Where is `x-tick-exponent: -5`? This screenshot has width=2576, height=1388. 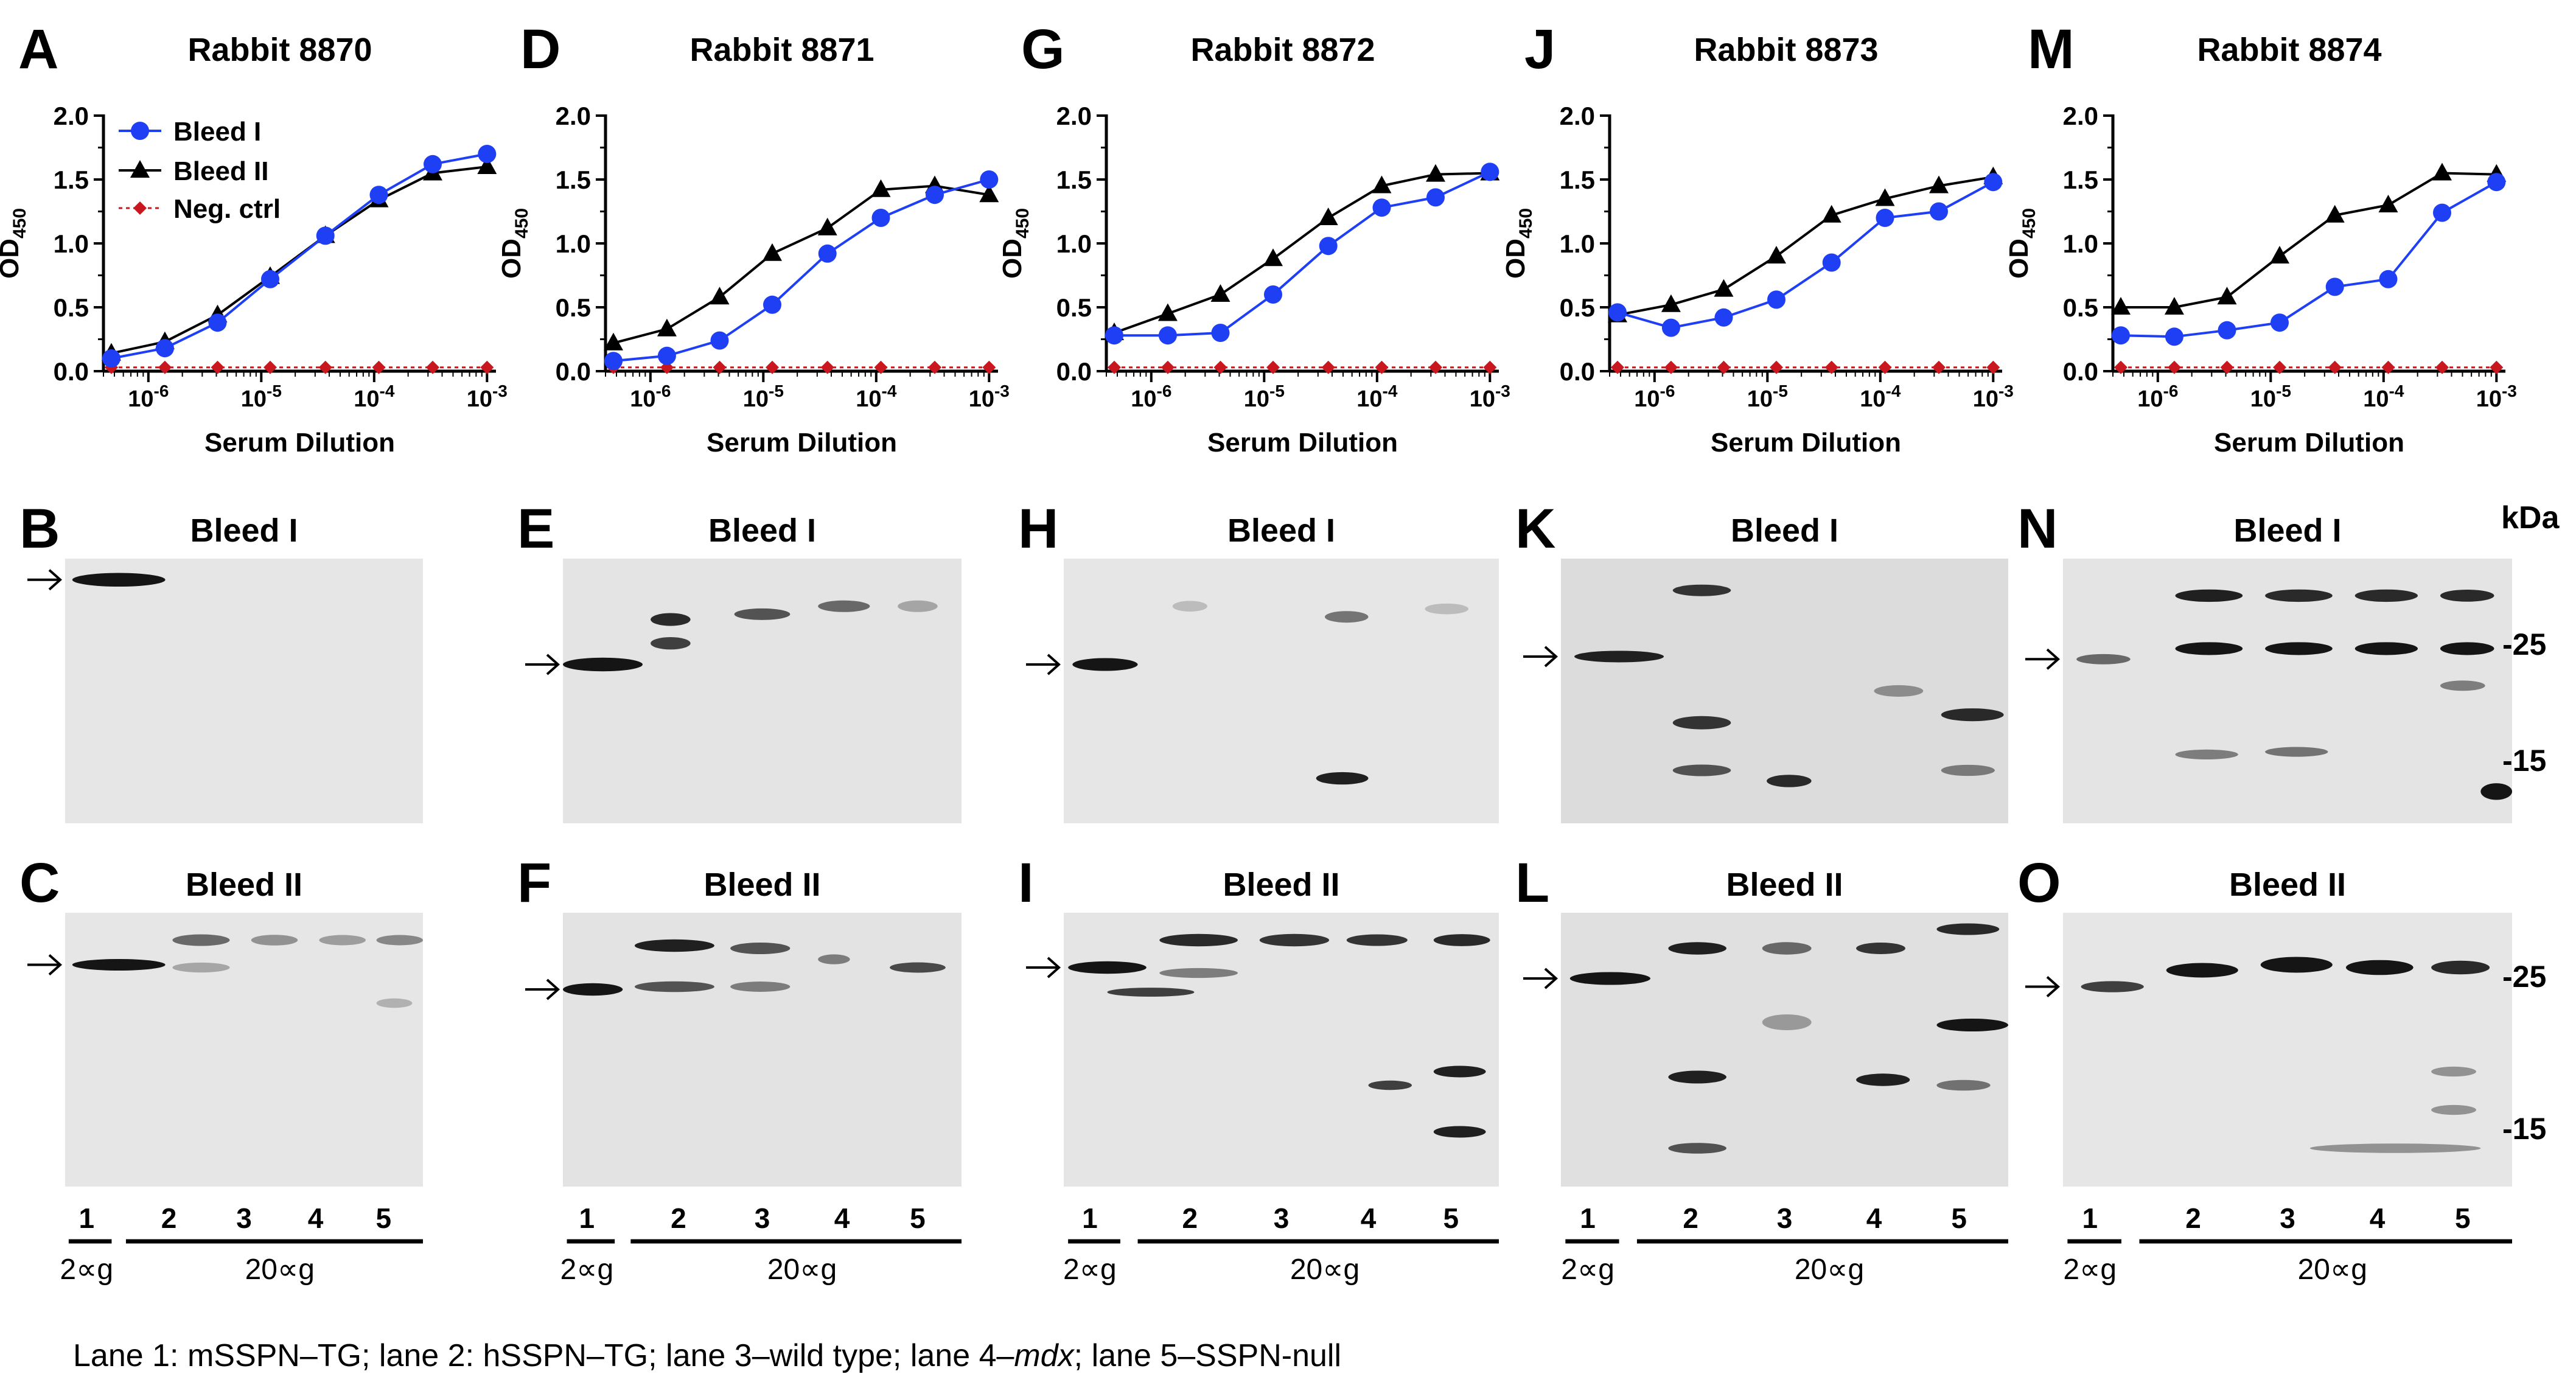
x-tick-exponent: -5 is located at coordinates (1277, 391).